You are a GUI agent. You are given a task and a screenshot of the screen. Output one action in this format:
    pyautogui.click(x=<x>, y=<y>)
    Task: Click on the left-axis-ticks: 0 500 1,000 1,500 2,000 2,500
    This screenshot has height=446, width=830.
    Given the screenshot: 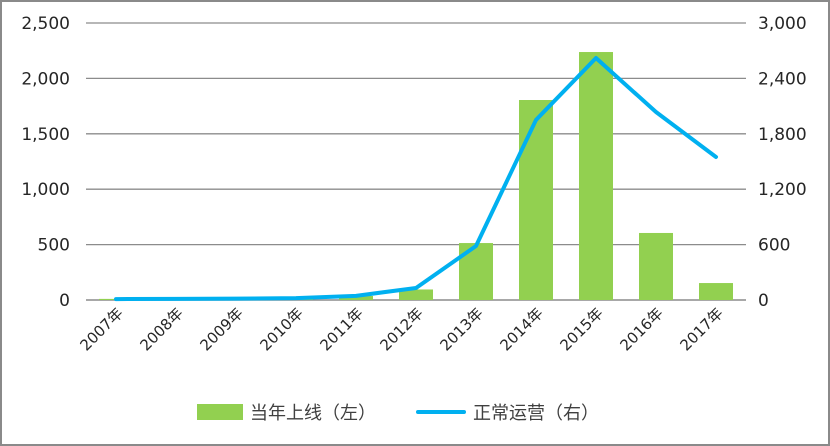 What is the action you would take?
    pyautogui.click(x=45, y=162)
    